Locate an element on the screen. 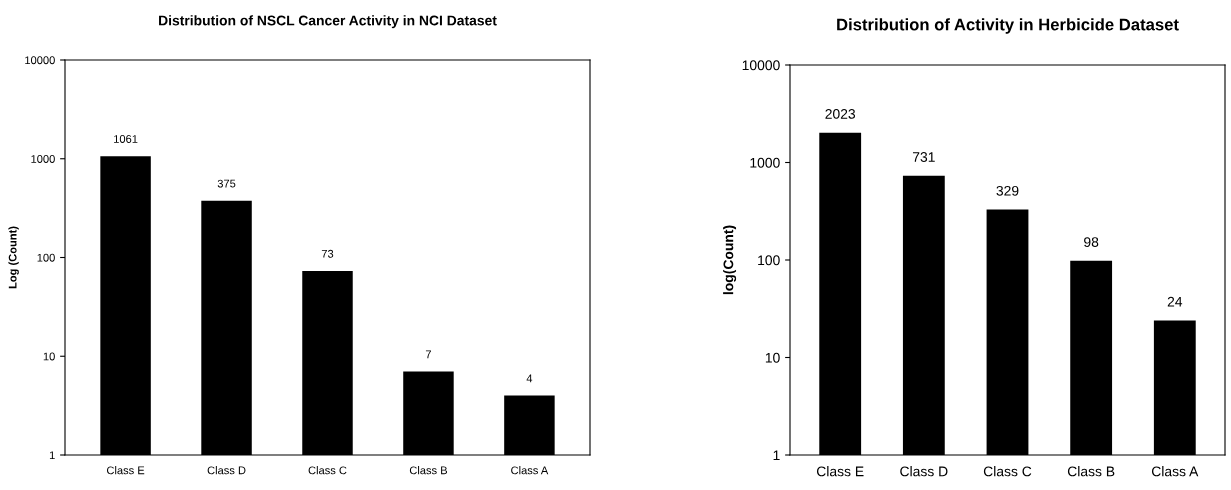  data-label: 329 is located at coordinates (1007, 190).